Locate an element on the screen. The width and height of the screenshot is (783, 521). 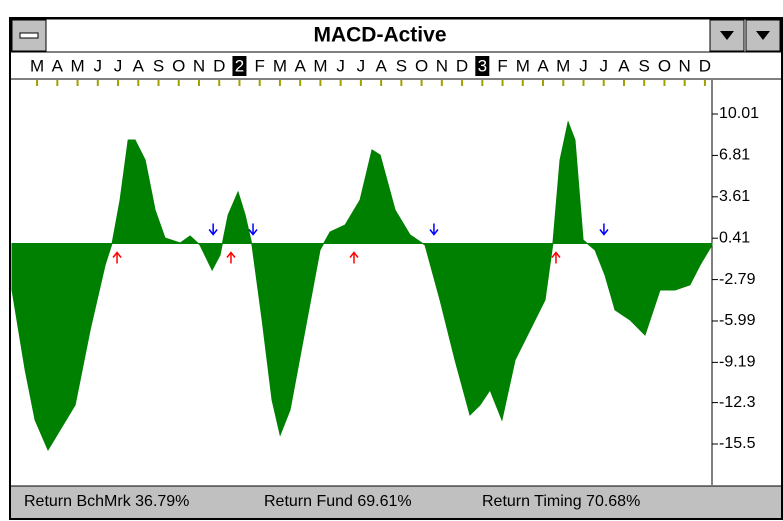
x-tick-label: 3 is located at coordinates (482, 65).